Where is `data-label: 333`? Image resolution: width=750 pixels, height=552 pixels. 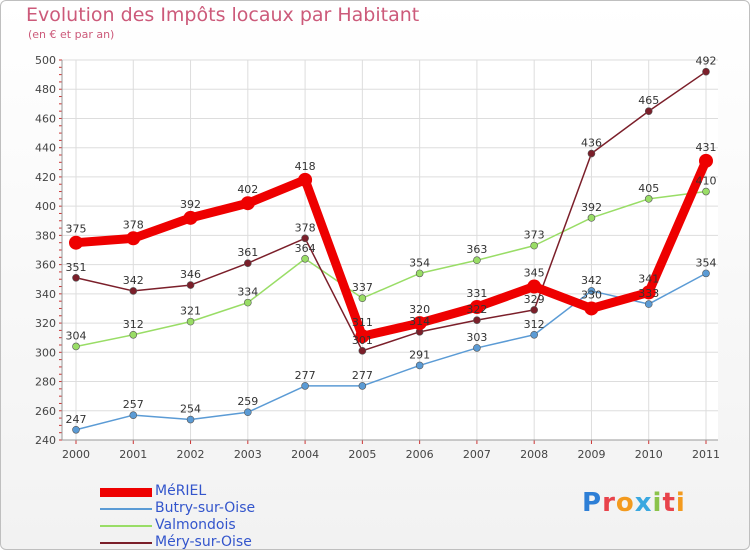 data-label: 333 is located at coordinates (648, 293).